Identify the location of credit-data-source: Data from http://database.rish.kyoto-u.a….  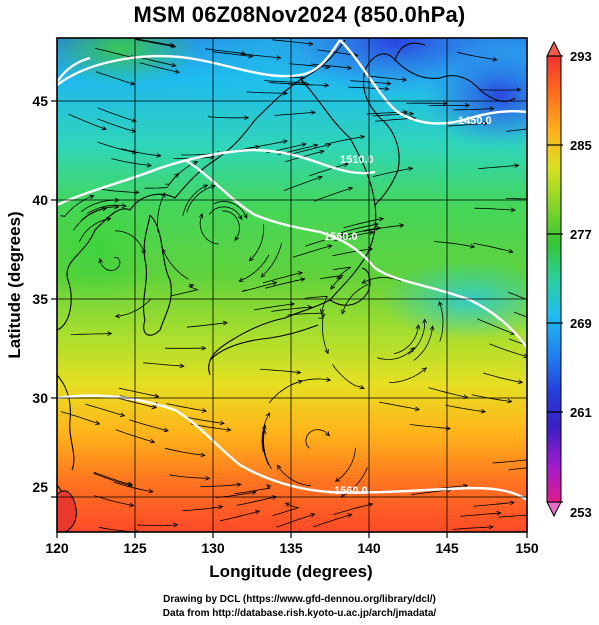
(299, 613).